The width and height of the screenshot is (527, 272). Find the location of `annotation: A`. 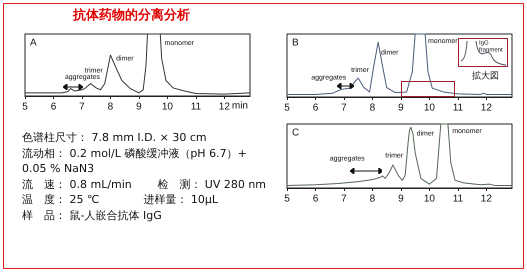

annotation: A is located at coordinates (33, 43).